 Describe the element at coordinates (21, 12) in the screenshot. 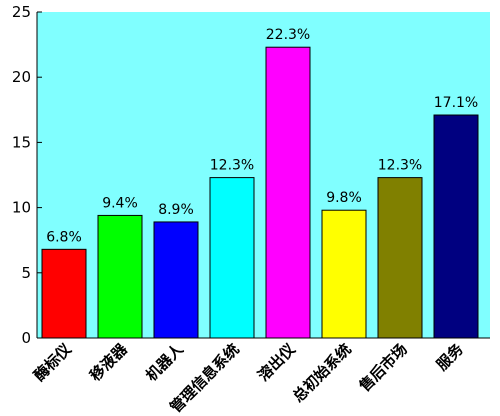

I see `y-tick-label: 25` at that location.